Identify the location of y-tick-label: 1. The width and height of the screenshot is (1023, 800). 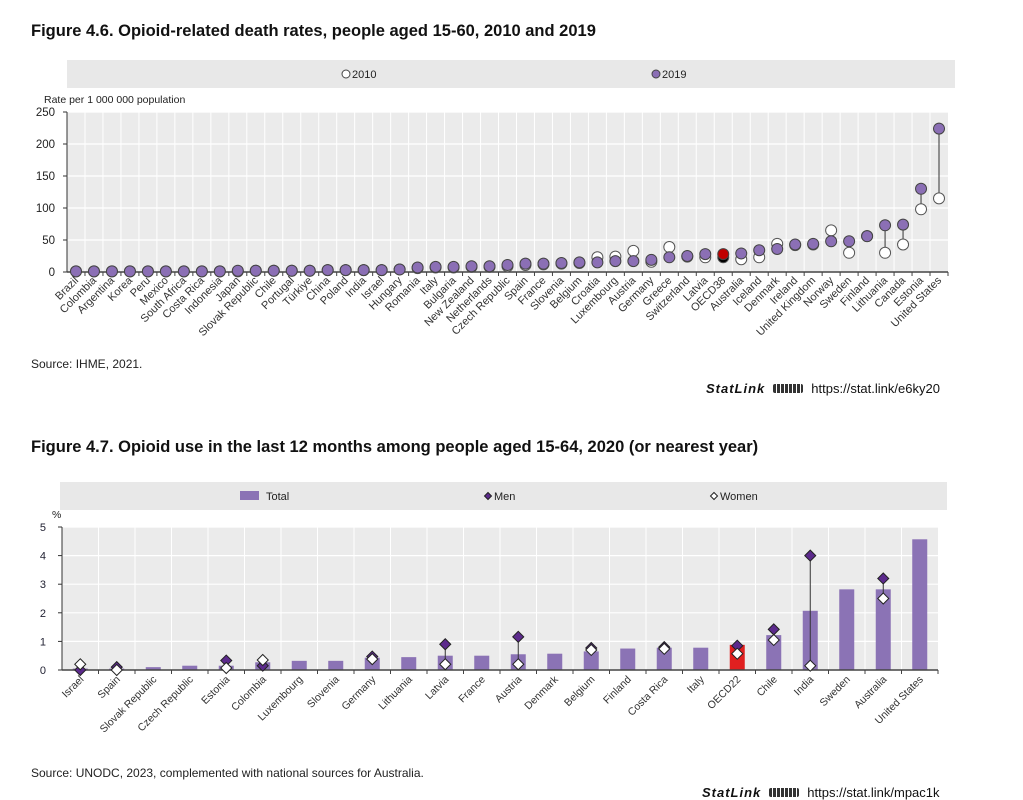
(43, 642).